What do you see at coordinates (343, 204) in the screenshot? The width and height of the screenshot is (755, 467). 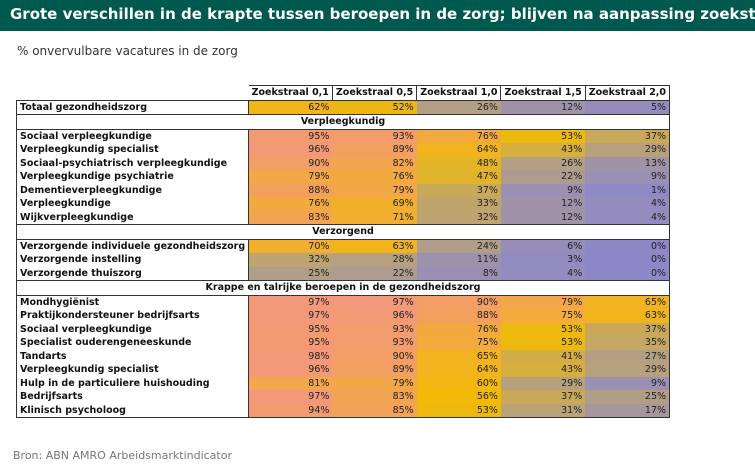 I see `table-row: Verpleegkundige 76% 69% 33% 12% 4%` at bounding box center [343, 204].